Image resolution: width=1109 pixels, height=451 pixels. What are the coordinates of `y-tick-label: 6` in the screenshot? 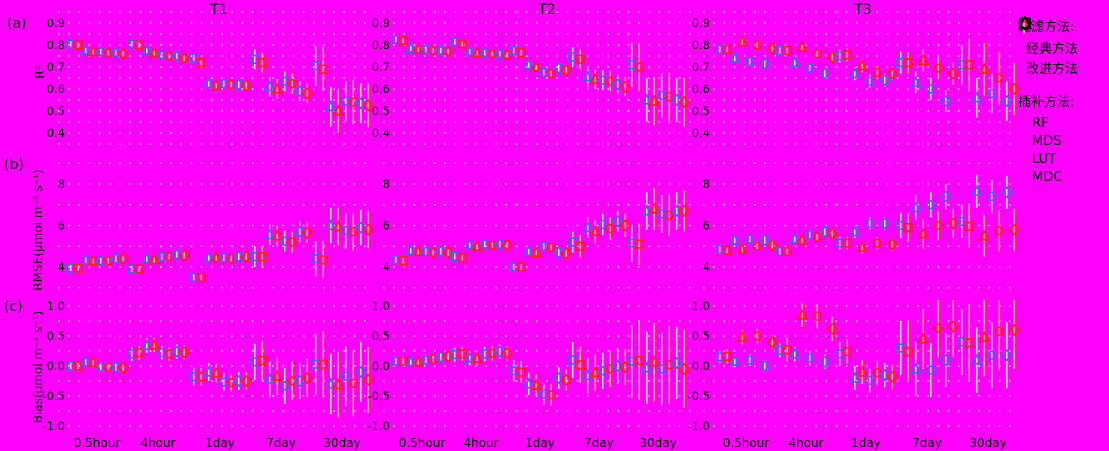 It's located at (706, 226).